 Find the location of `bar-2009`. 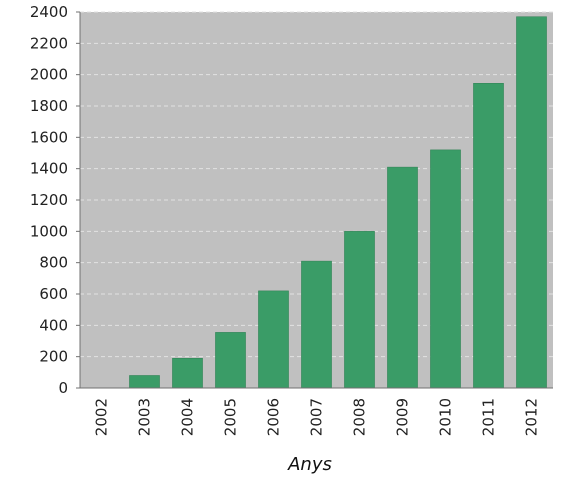

bar-2009 is located at coordinates (402, 277).